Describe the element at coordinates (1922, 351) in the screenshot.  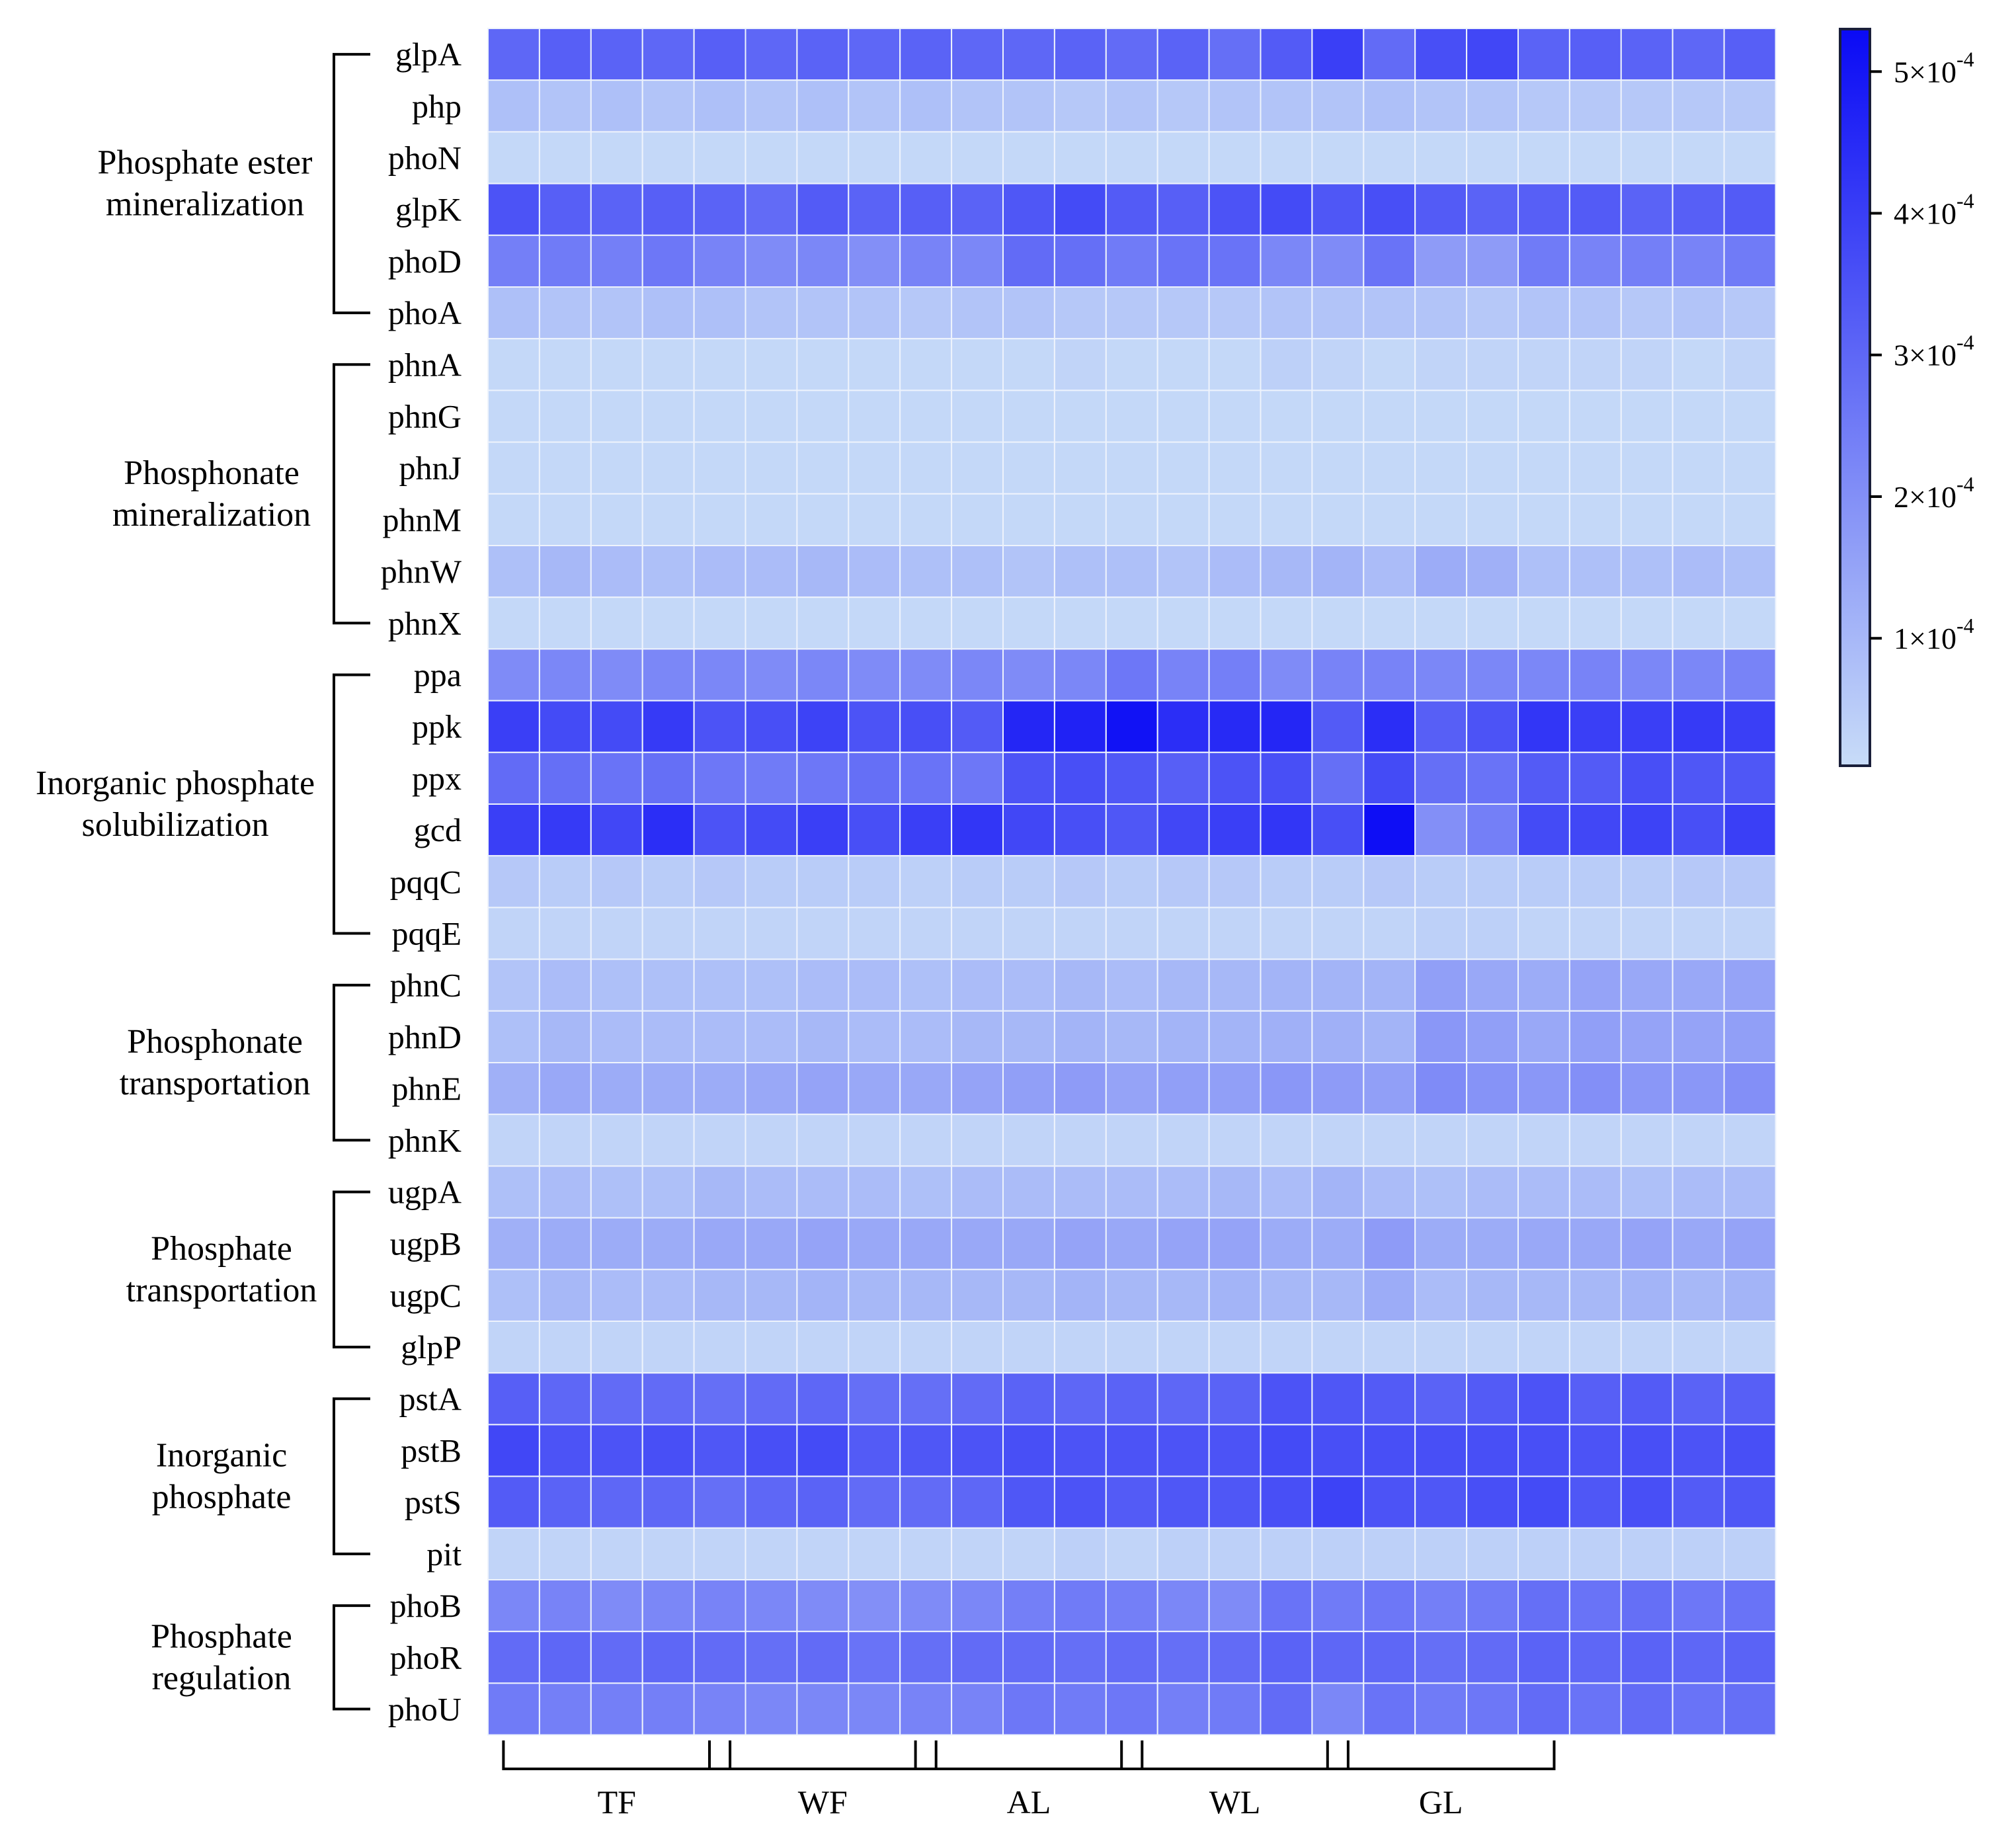
I see `colorbar-ticks: 1×10-42×10-43×10-44×10-45×10-4` at that location.